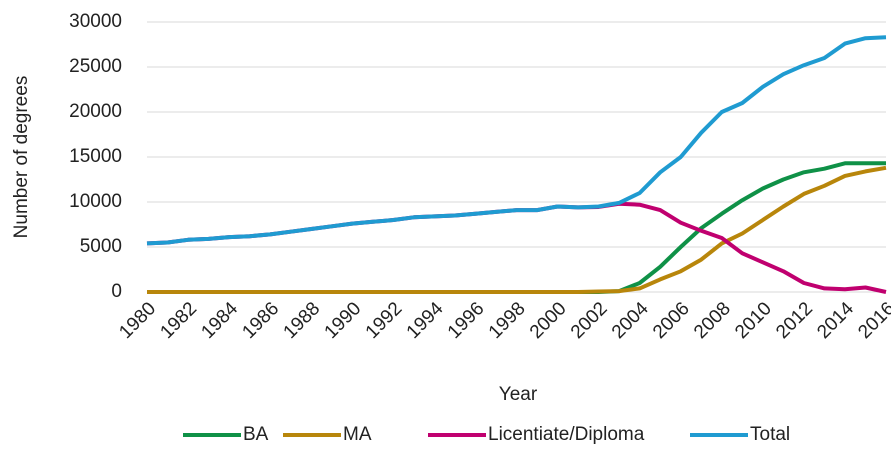 The width and height of the screenshot is (891, 457). What do you see at coordinates (425, 320) in the screenshot?
I see `x-tick-label: 1994` at bounding box center [425, 320].